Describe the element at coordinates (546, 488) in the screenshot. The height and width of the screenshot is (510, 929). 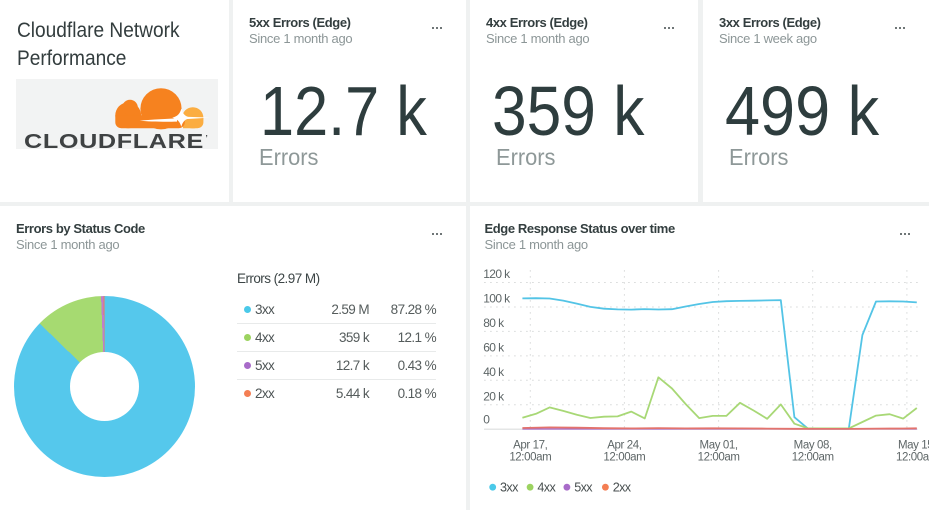
I see `svg-text: 4xx` at that location.